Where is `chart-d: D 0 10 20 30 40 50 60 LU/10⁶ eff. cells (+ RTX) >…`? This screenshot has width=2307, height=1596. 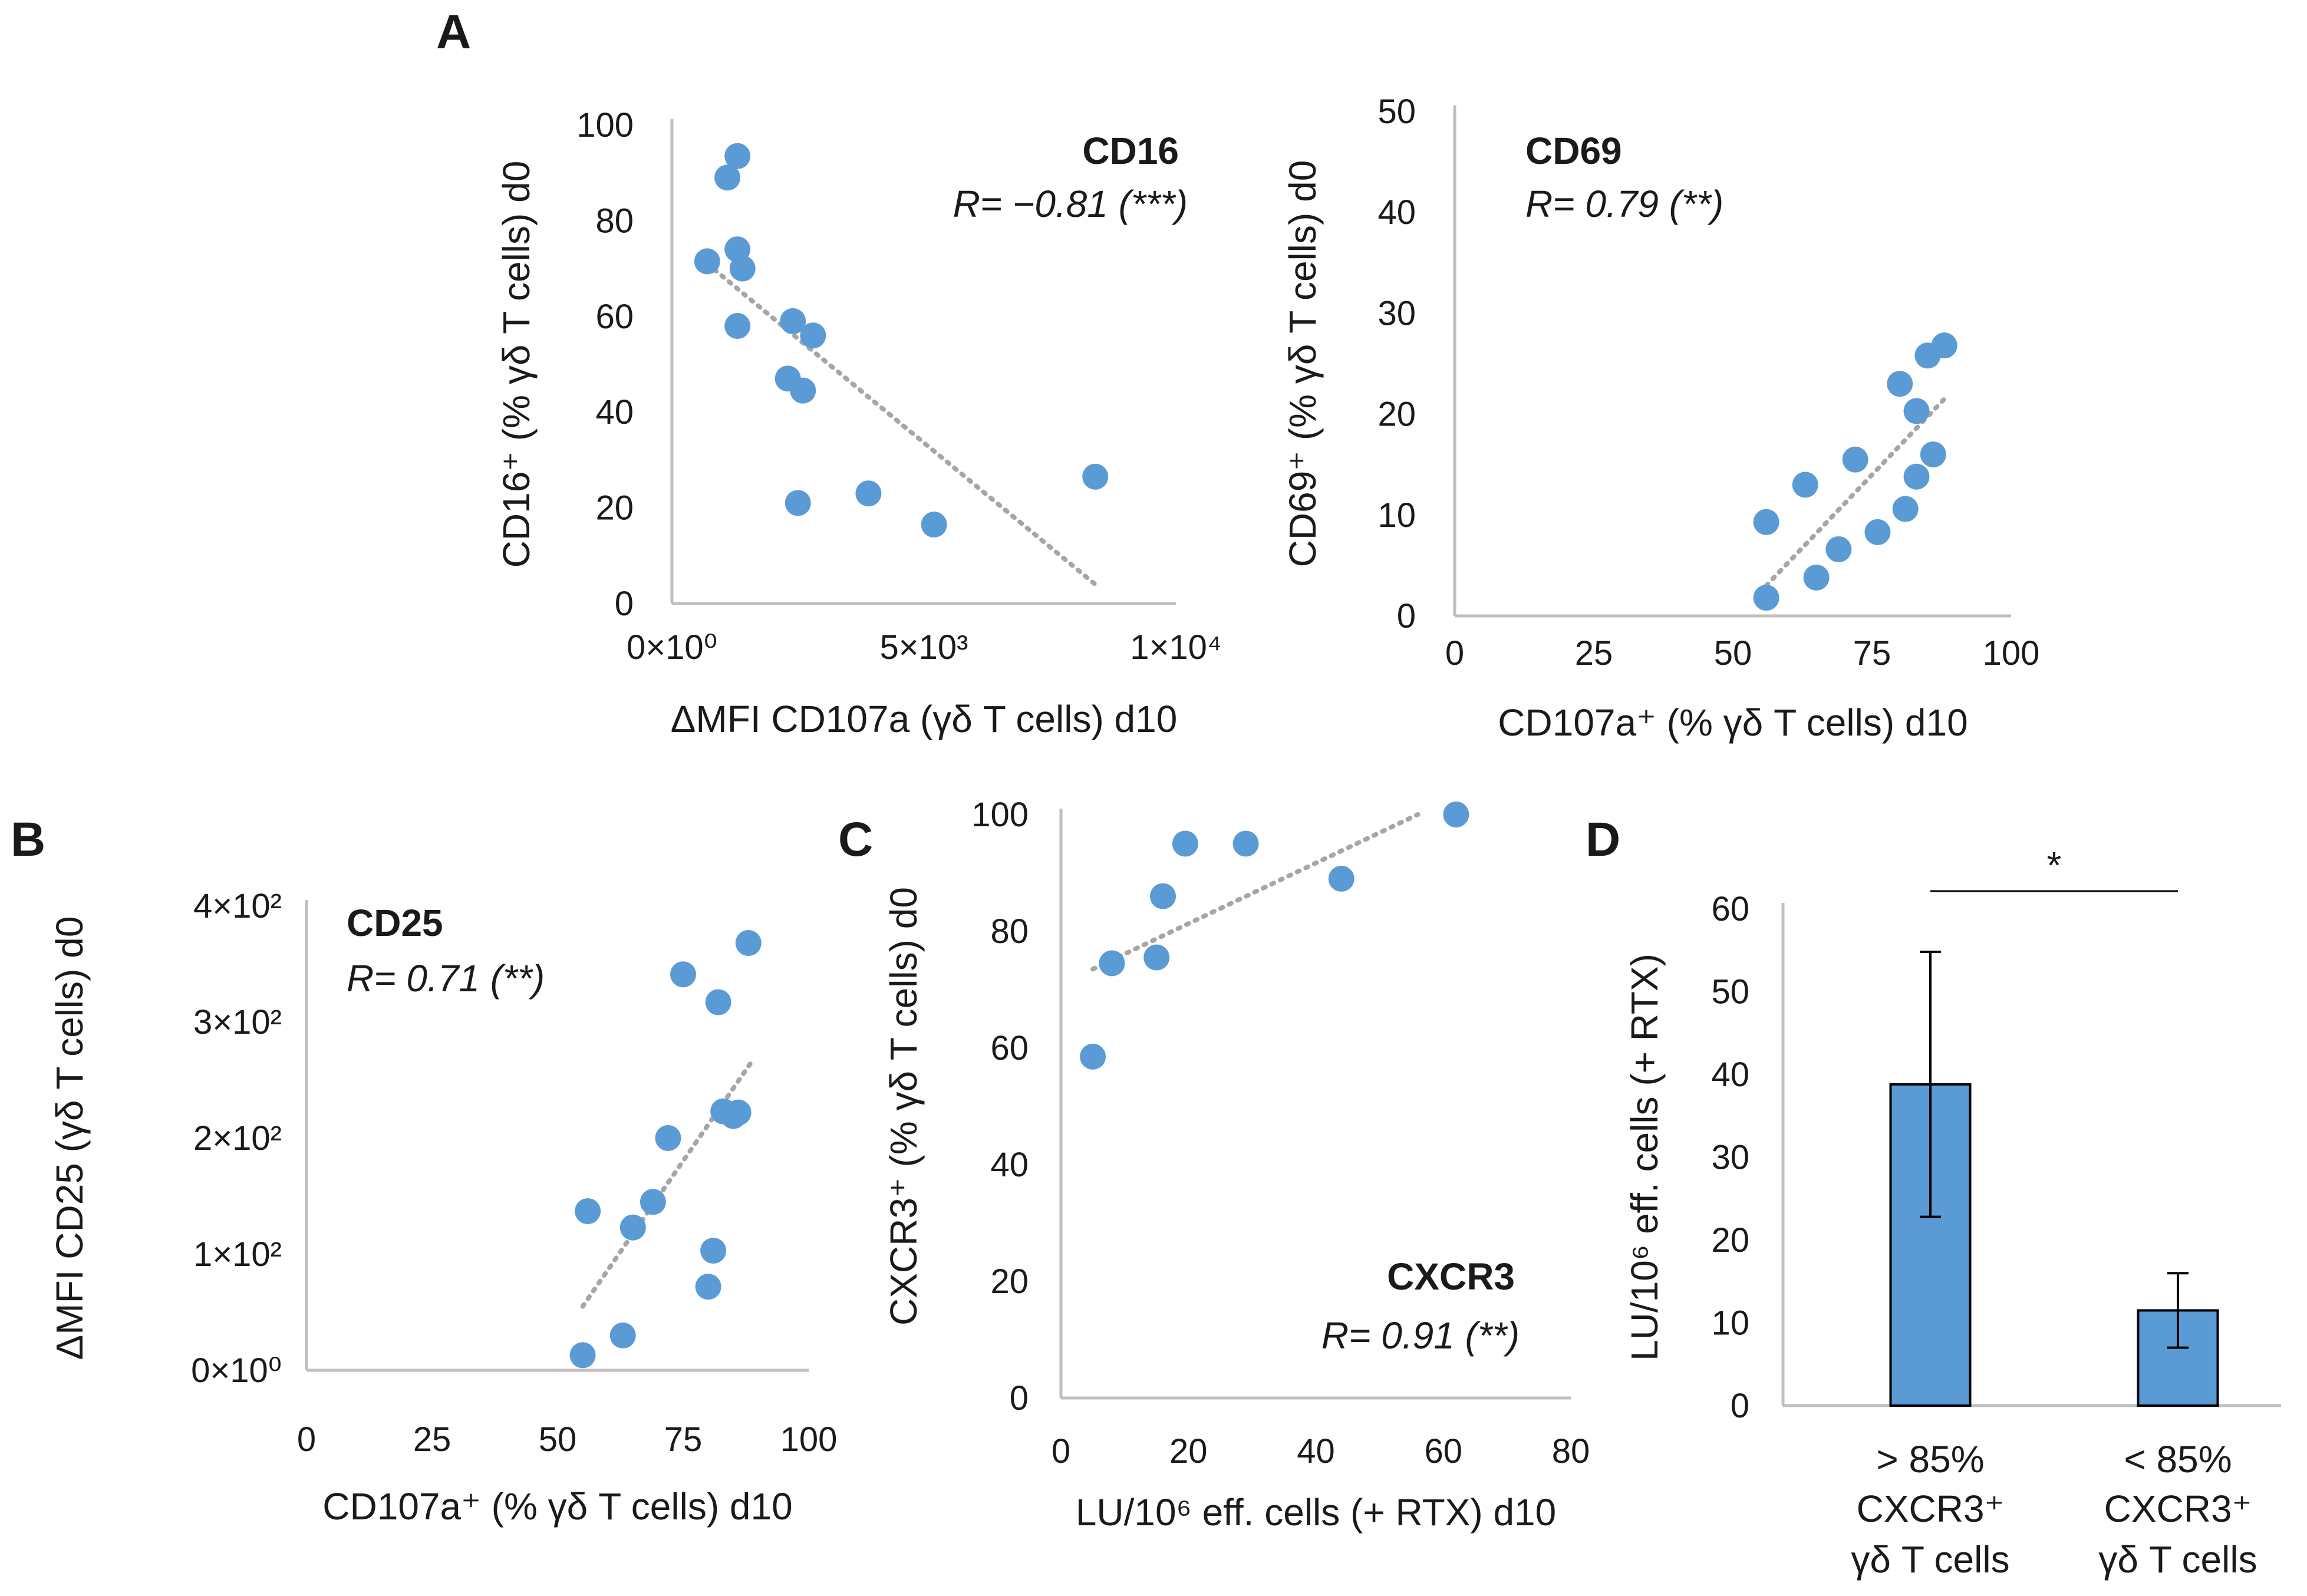
chart-d: D 0 10 20 30 40 50 60 LU/10⁶ eff. cells (+ RTX) >… is located at coordinates (1933, 1197).